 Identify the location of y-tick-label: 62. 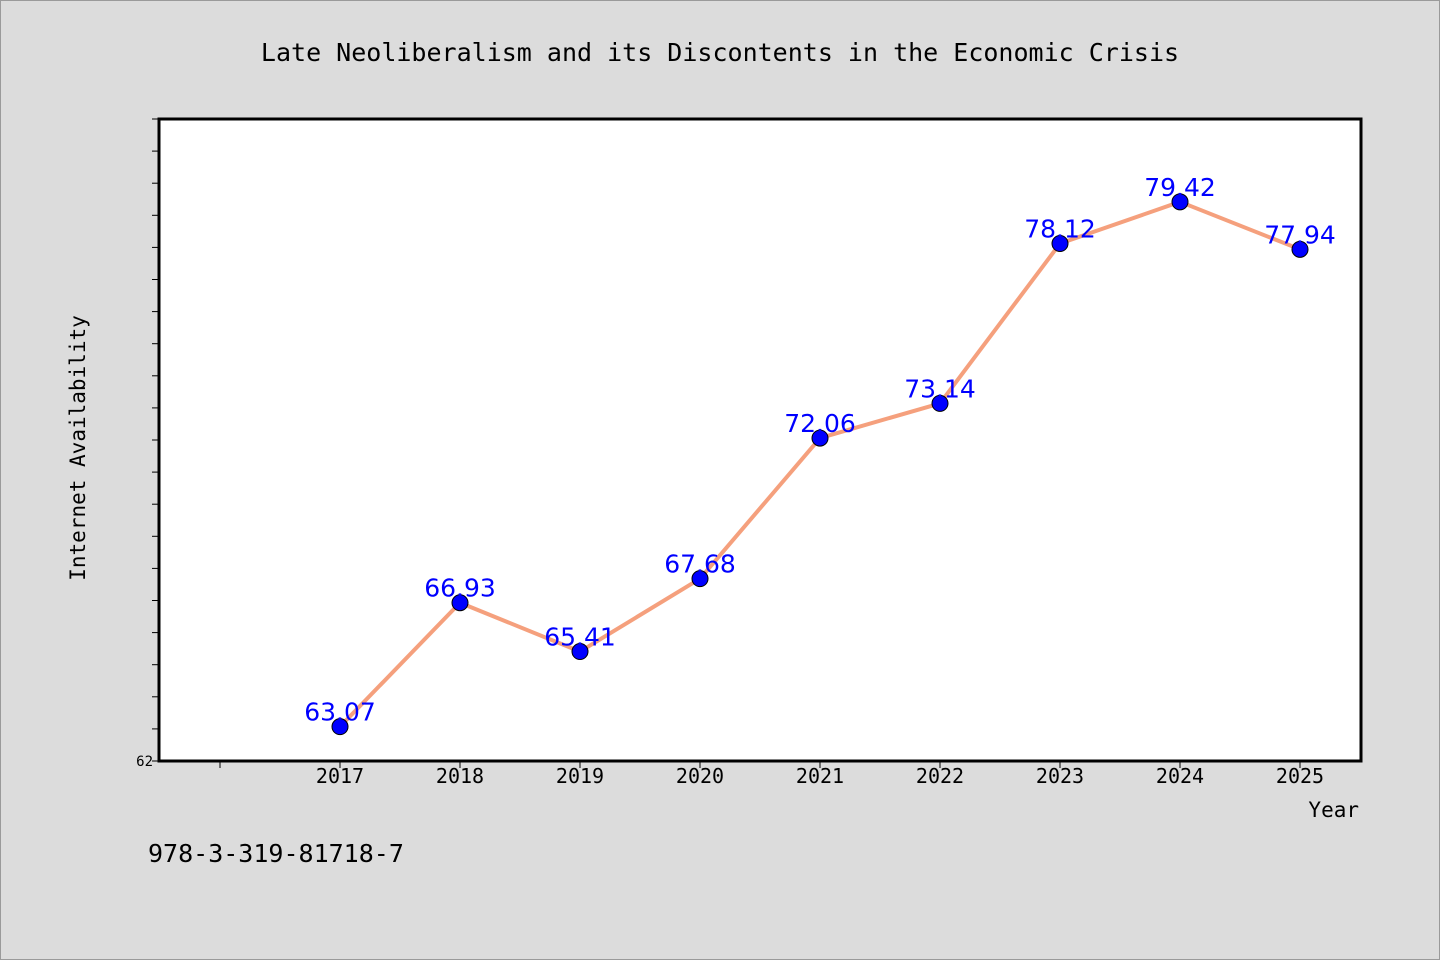
(144, 762).